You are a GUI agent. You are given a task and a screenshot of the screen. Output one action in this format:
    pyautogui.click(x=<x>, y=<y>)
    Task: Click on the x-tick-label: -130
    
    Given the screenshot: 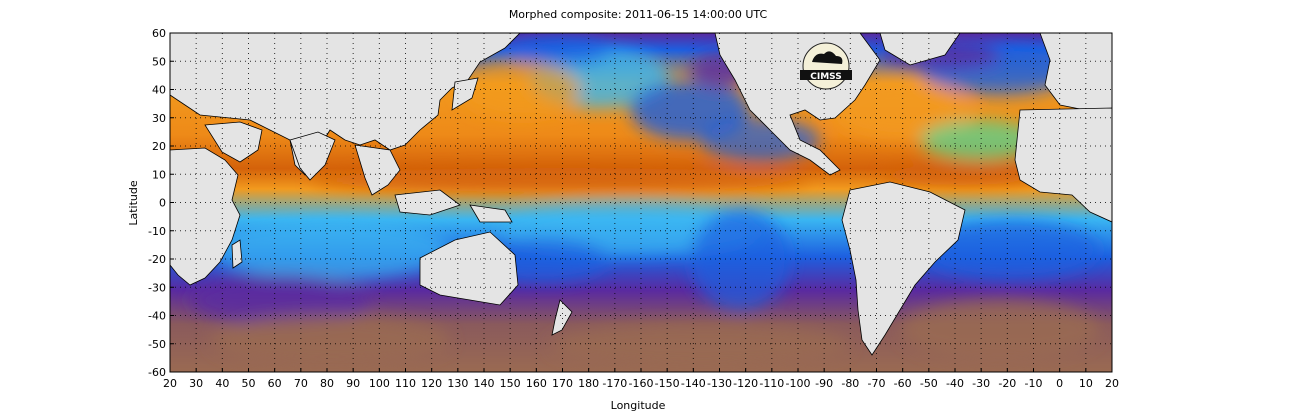 What is the action you would take?
    pyautogui.click(x=719, y=383)
    